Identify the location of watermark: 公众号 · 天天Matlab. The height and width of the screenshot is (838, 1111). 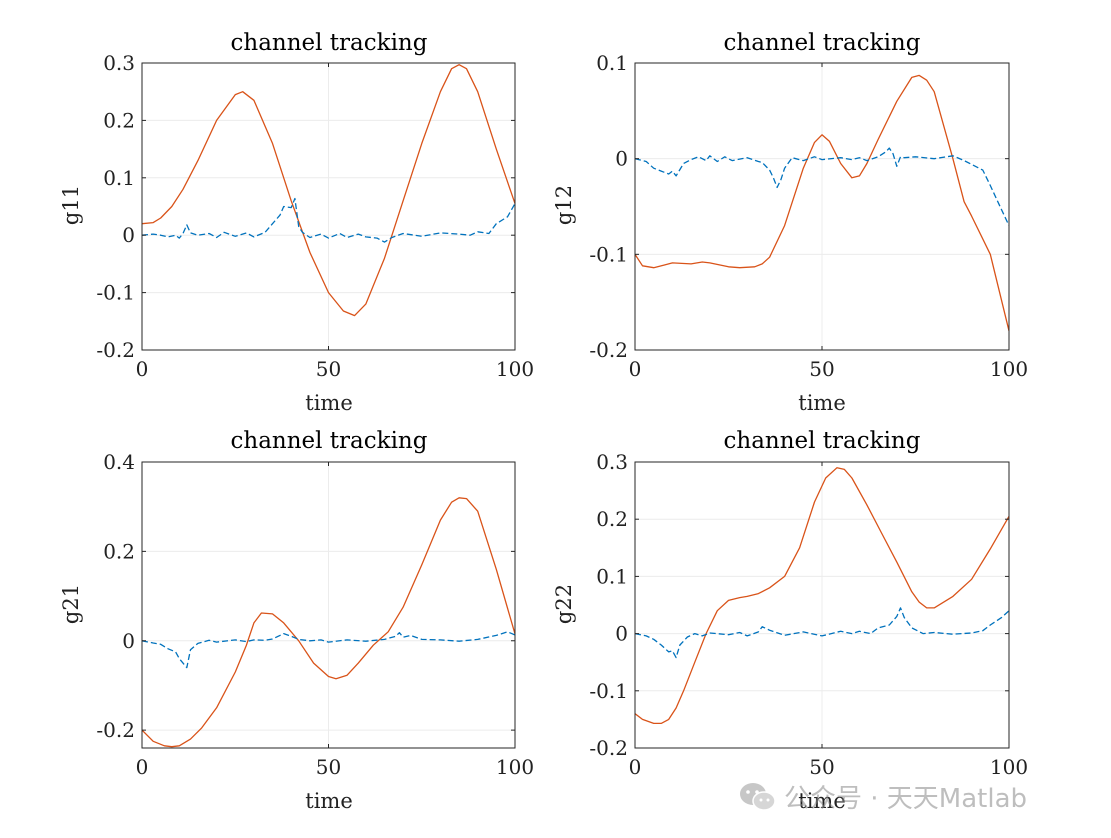
(882, 796).